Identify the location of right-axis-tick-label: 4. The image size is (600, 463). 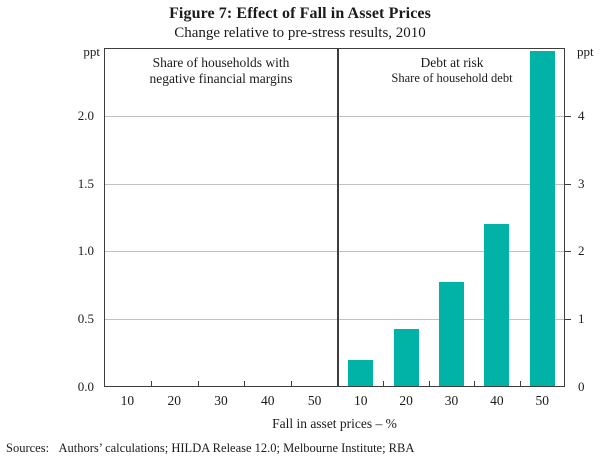
(581, 115).